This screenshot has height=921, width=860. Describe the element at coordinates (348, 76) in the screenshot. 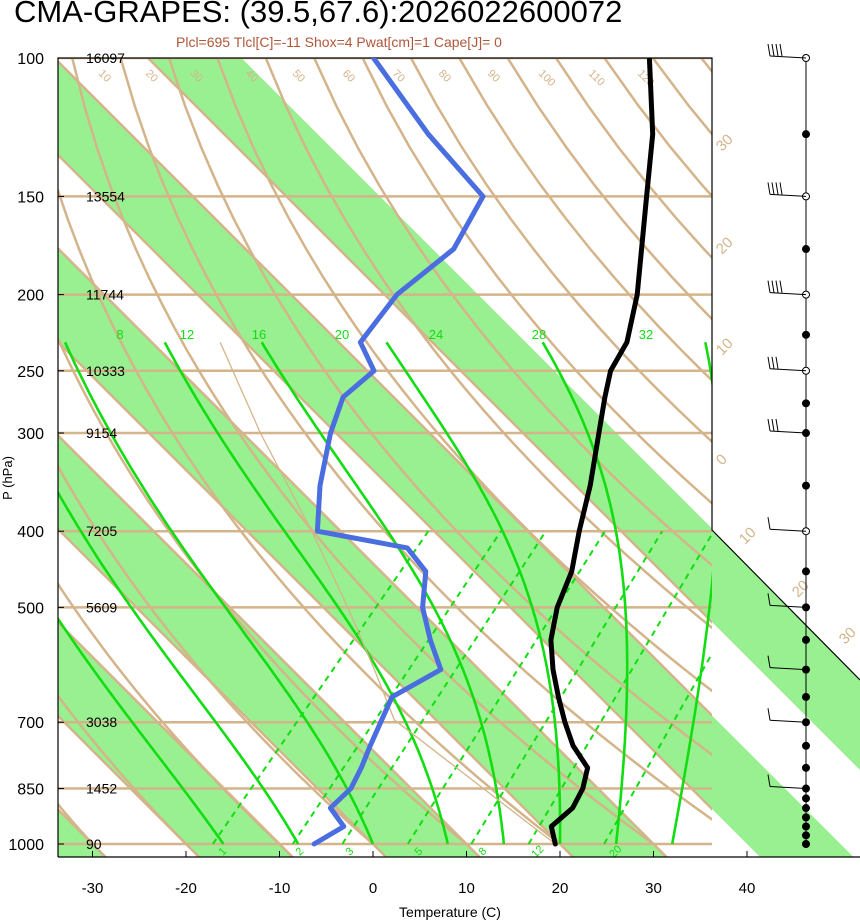

I see `dry-adiabat-label: 60` at that location.